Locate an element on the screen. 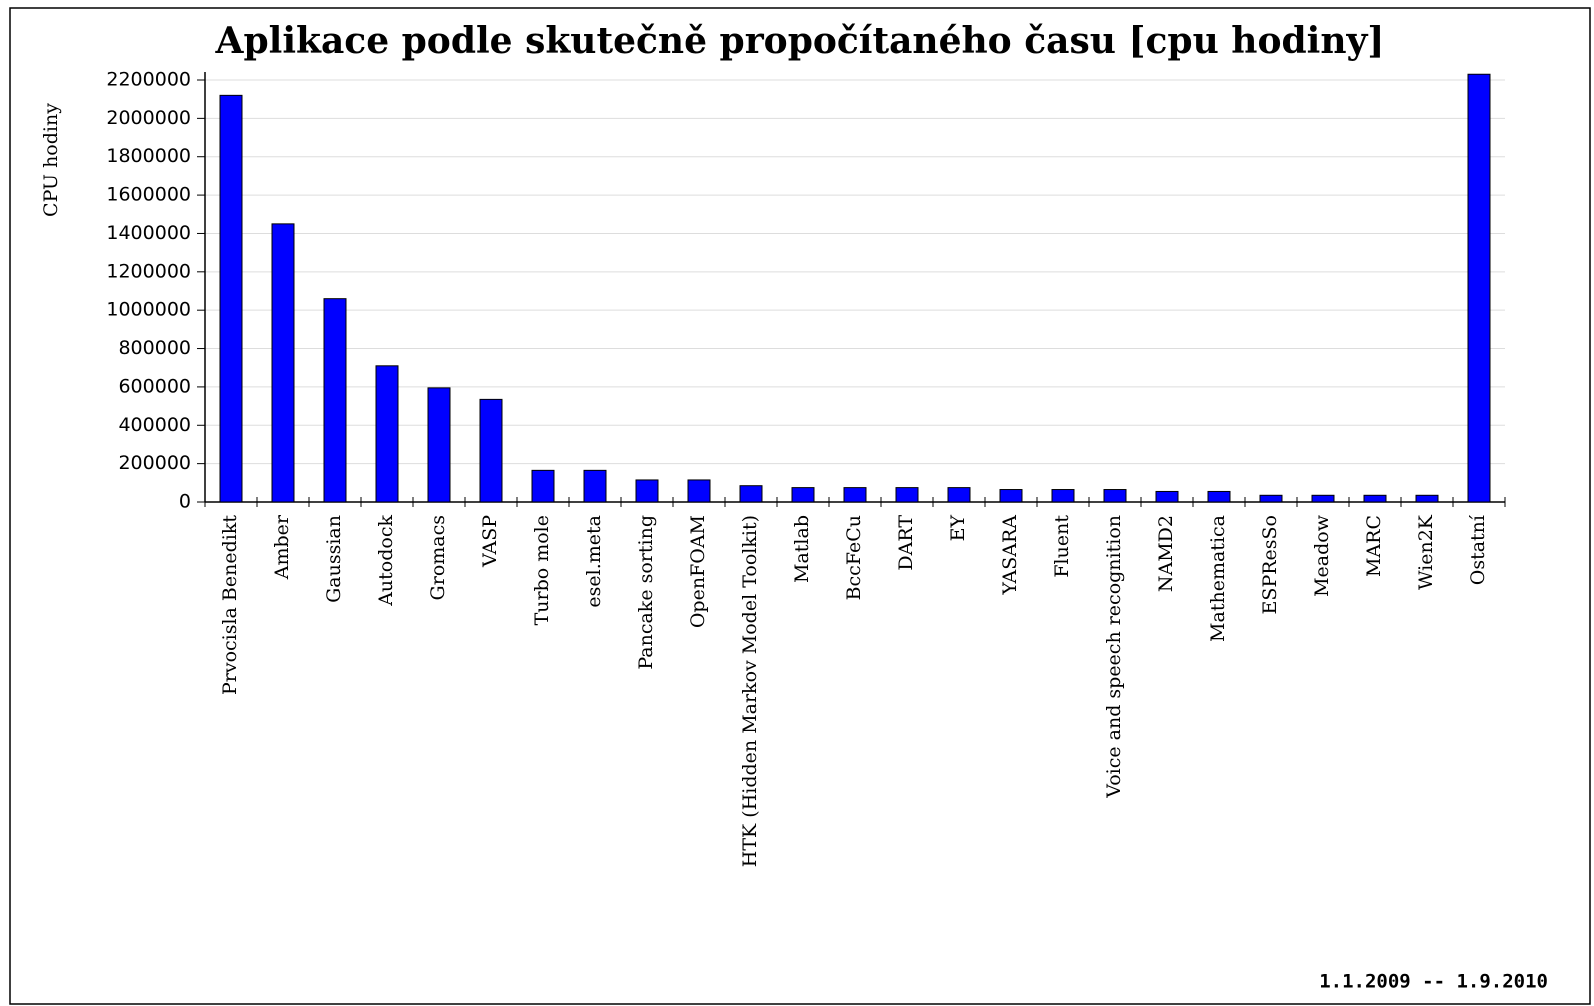 This screenshot has height=1006, width=1594. y-tick-label: 1800000 is located at coordinates (148, 156).